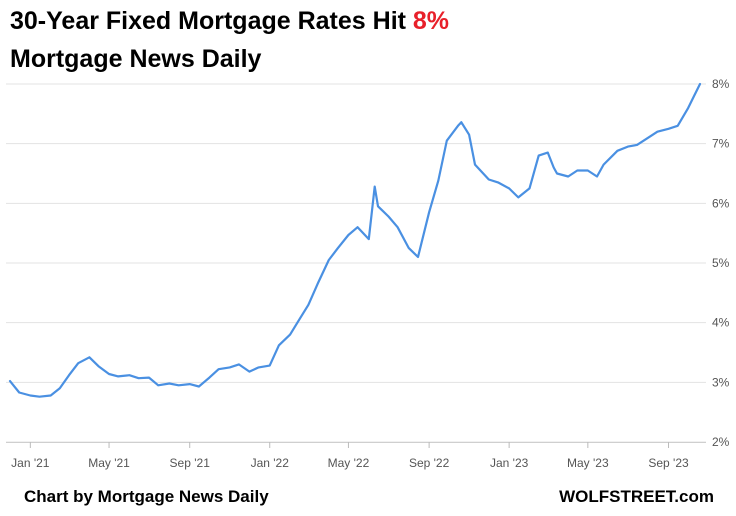 Image resolution: width=736 pixels, height=516 pixels. I want to click on y-tick-label: 5%, so click(721, 263).